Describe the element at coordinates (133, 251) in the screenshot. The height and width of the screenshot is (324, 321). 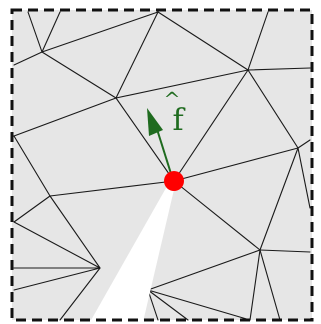
I see `mesh-gap-wedge` at that location.